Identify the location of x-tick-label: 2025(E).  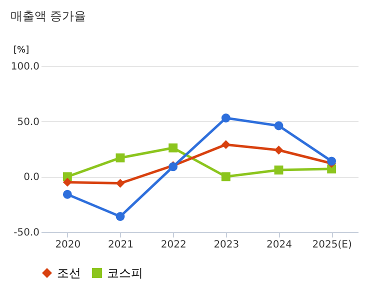
(332, 245).